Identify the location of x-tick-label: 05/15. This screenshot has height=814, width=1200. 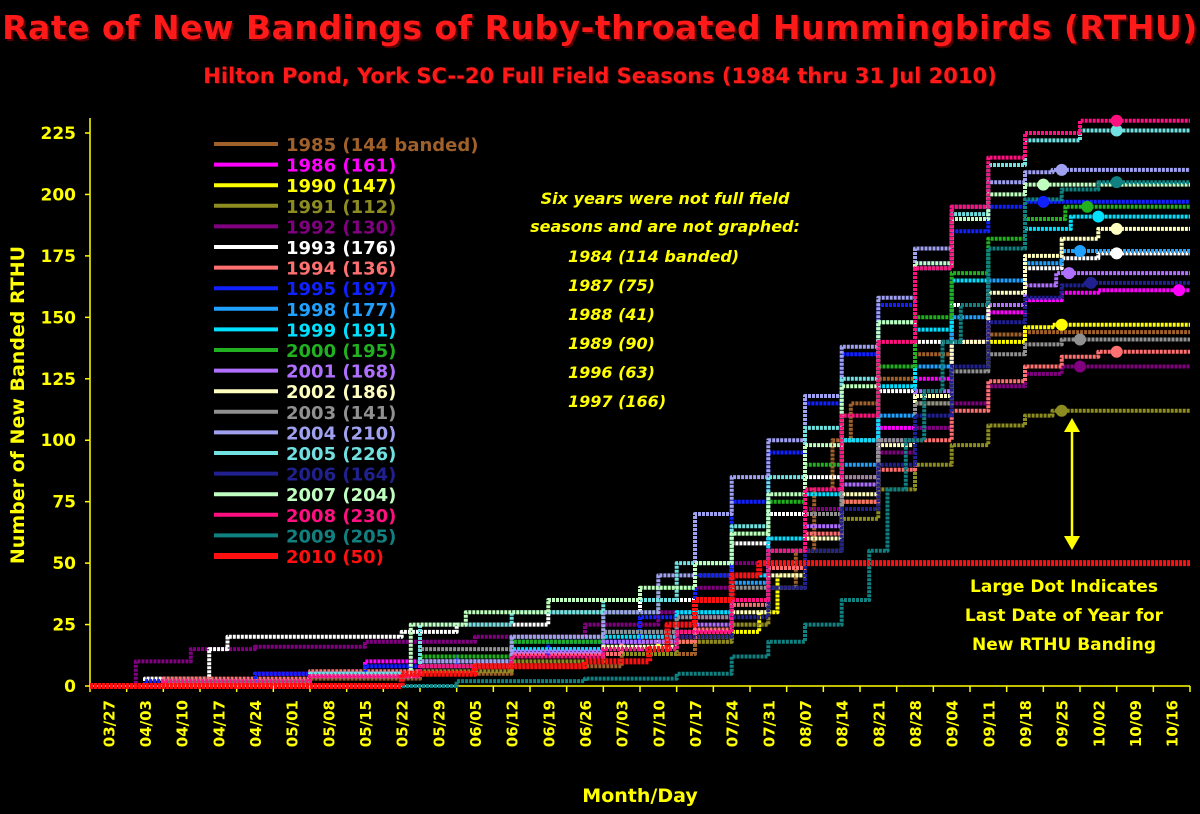
(366, 723).